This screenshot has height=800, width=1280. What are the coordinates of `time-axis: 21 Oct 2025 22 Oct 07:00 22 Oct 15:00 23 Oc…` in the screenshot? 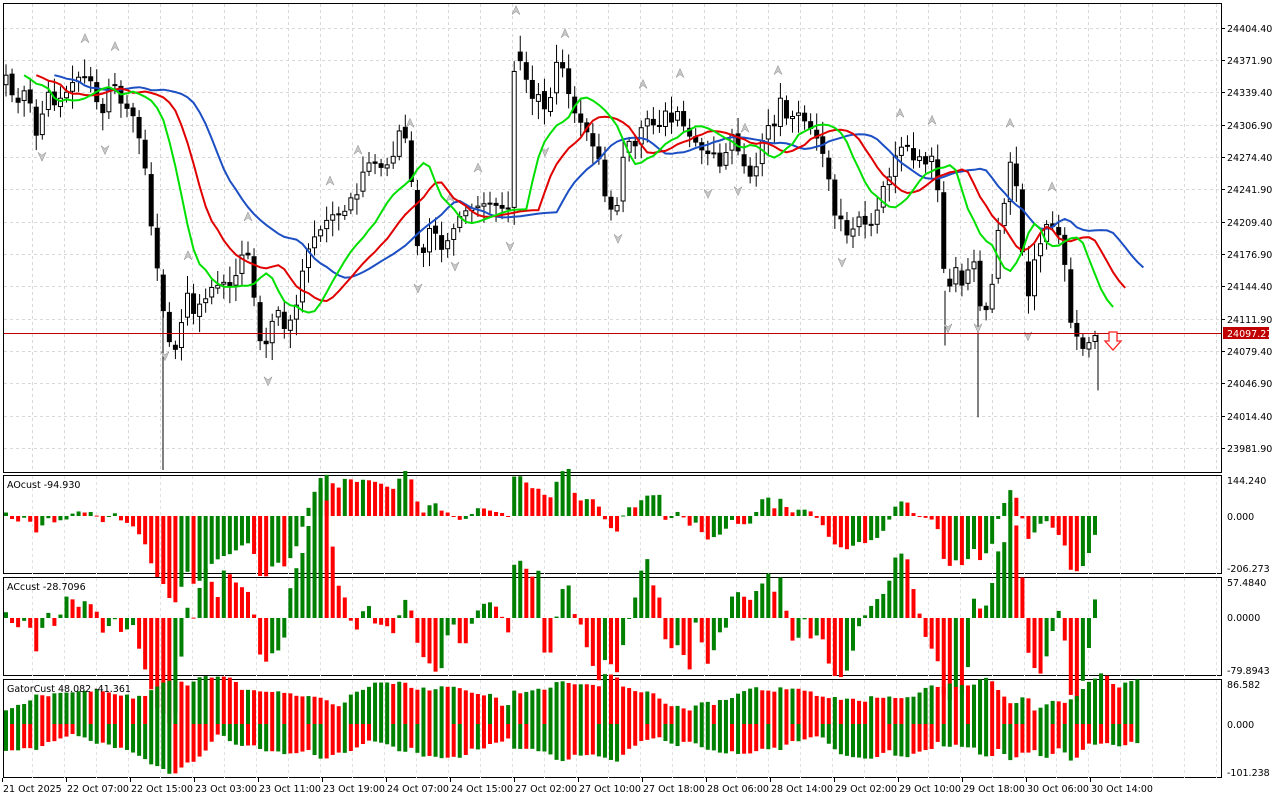 It's located at (577, 786).